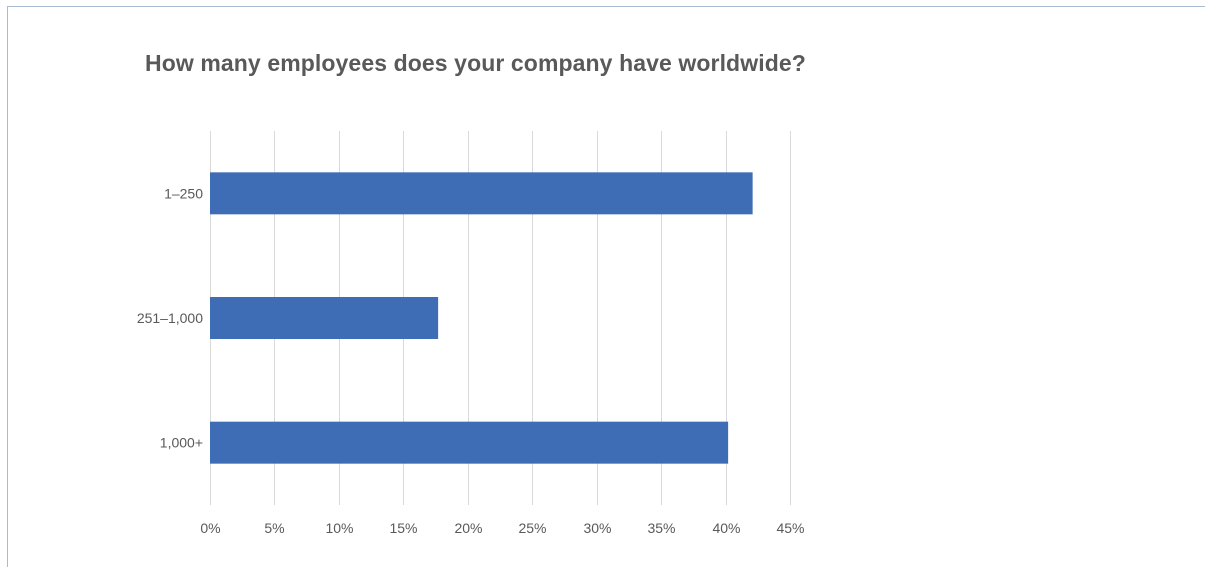  What do you see at coordinates (790, 528) in the screenshot?
I see `x-tick-label: 45%` at bounding box center [790, 528].